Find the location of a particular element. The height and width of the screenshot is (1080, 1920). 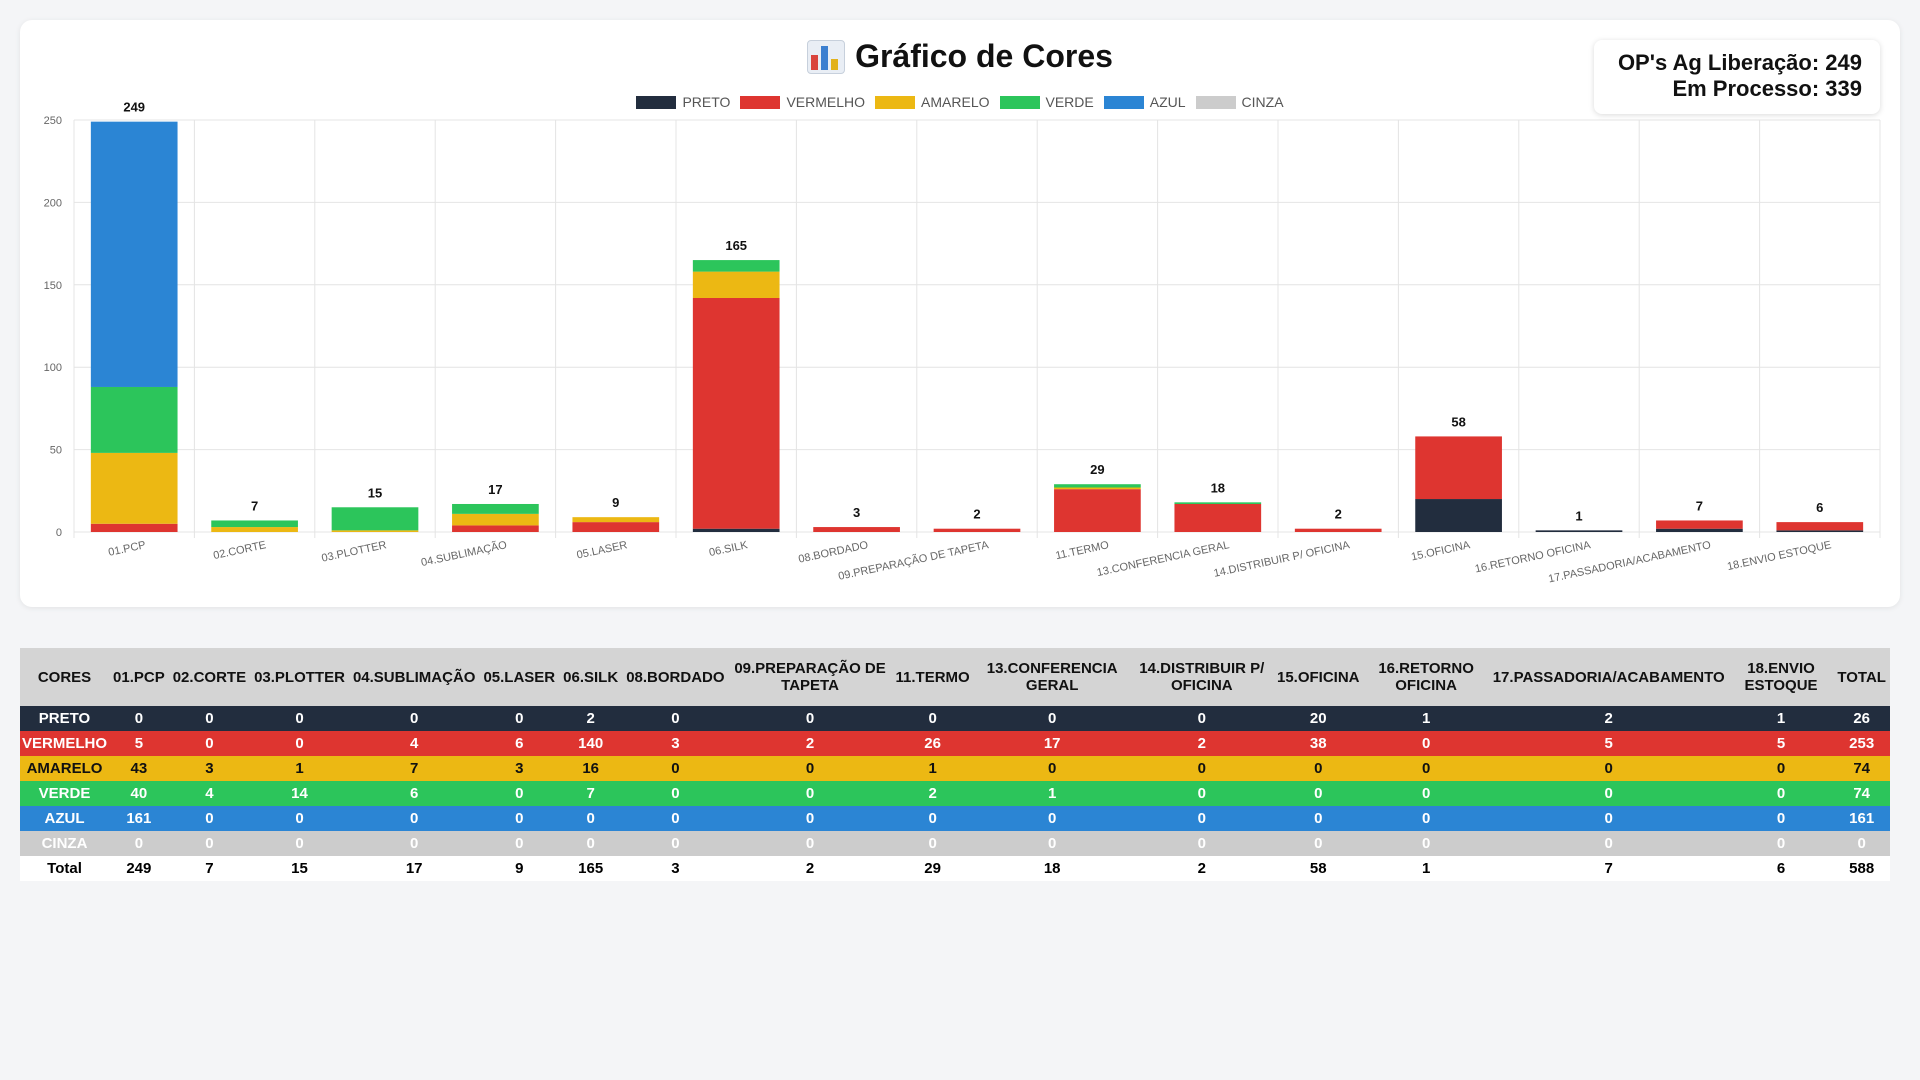

table-row-amarelo: AMARELO 43 3 1 7 3 16 0 0 1 0 0 0 0 0 0 74 is located at coordinates (955, 768).